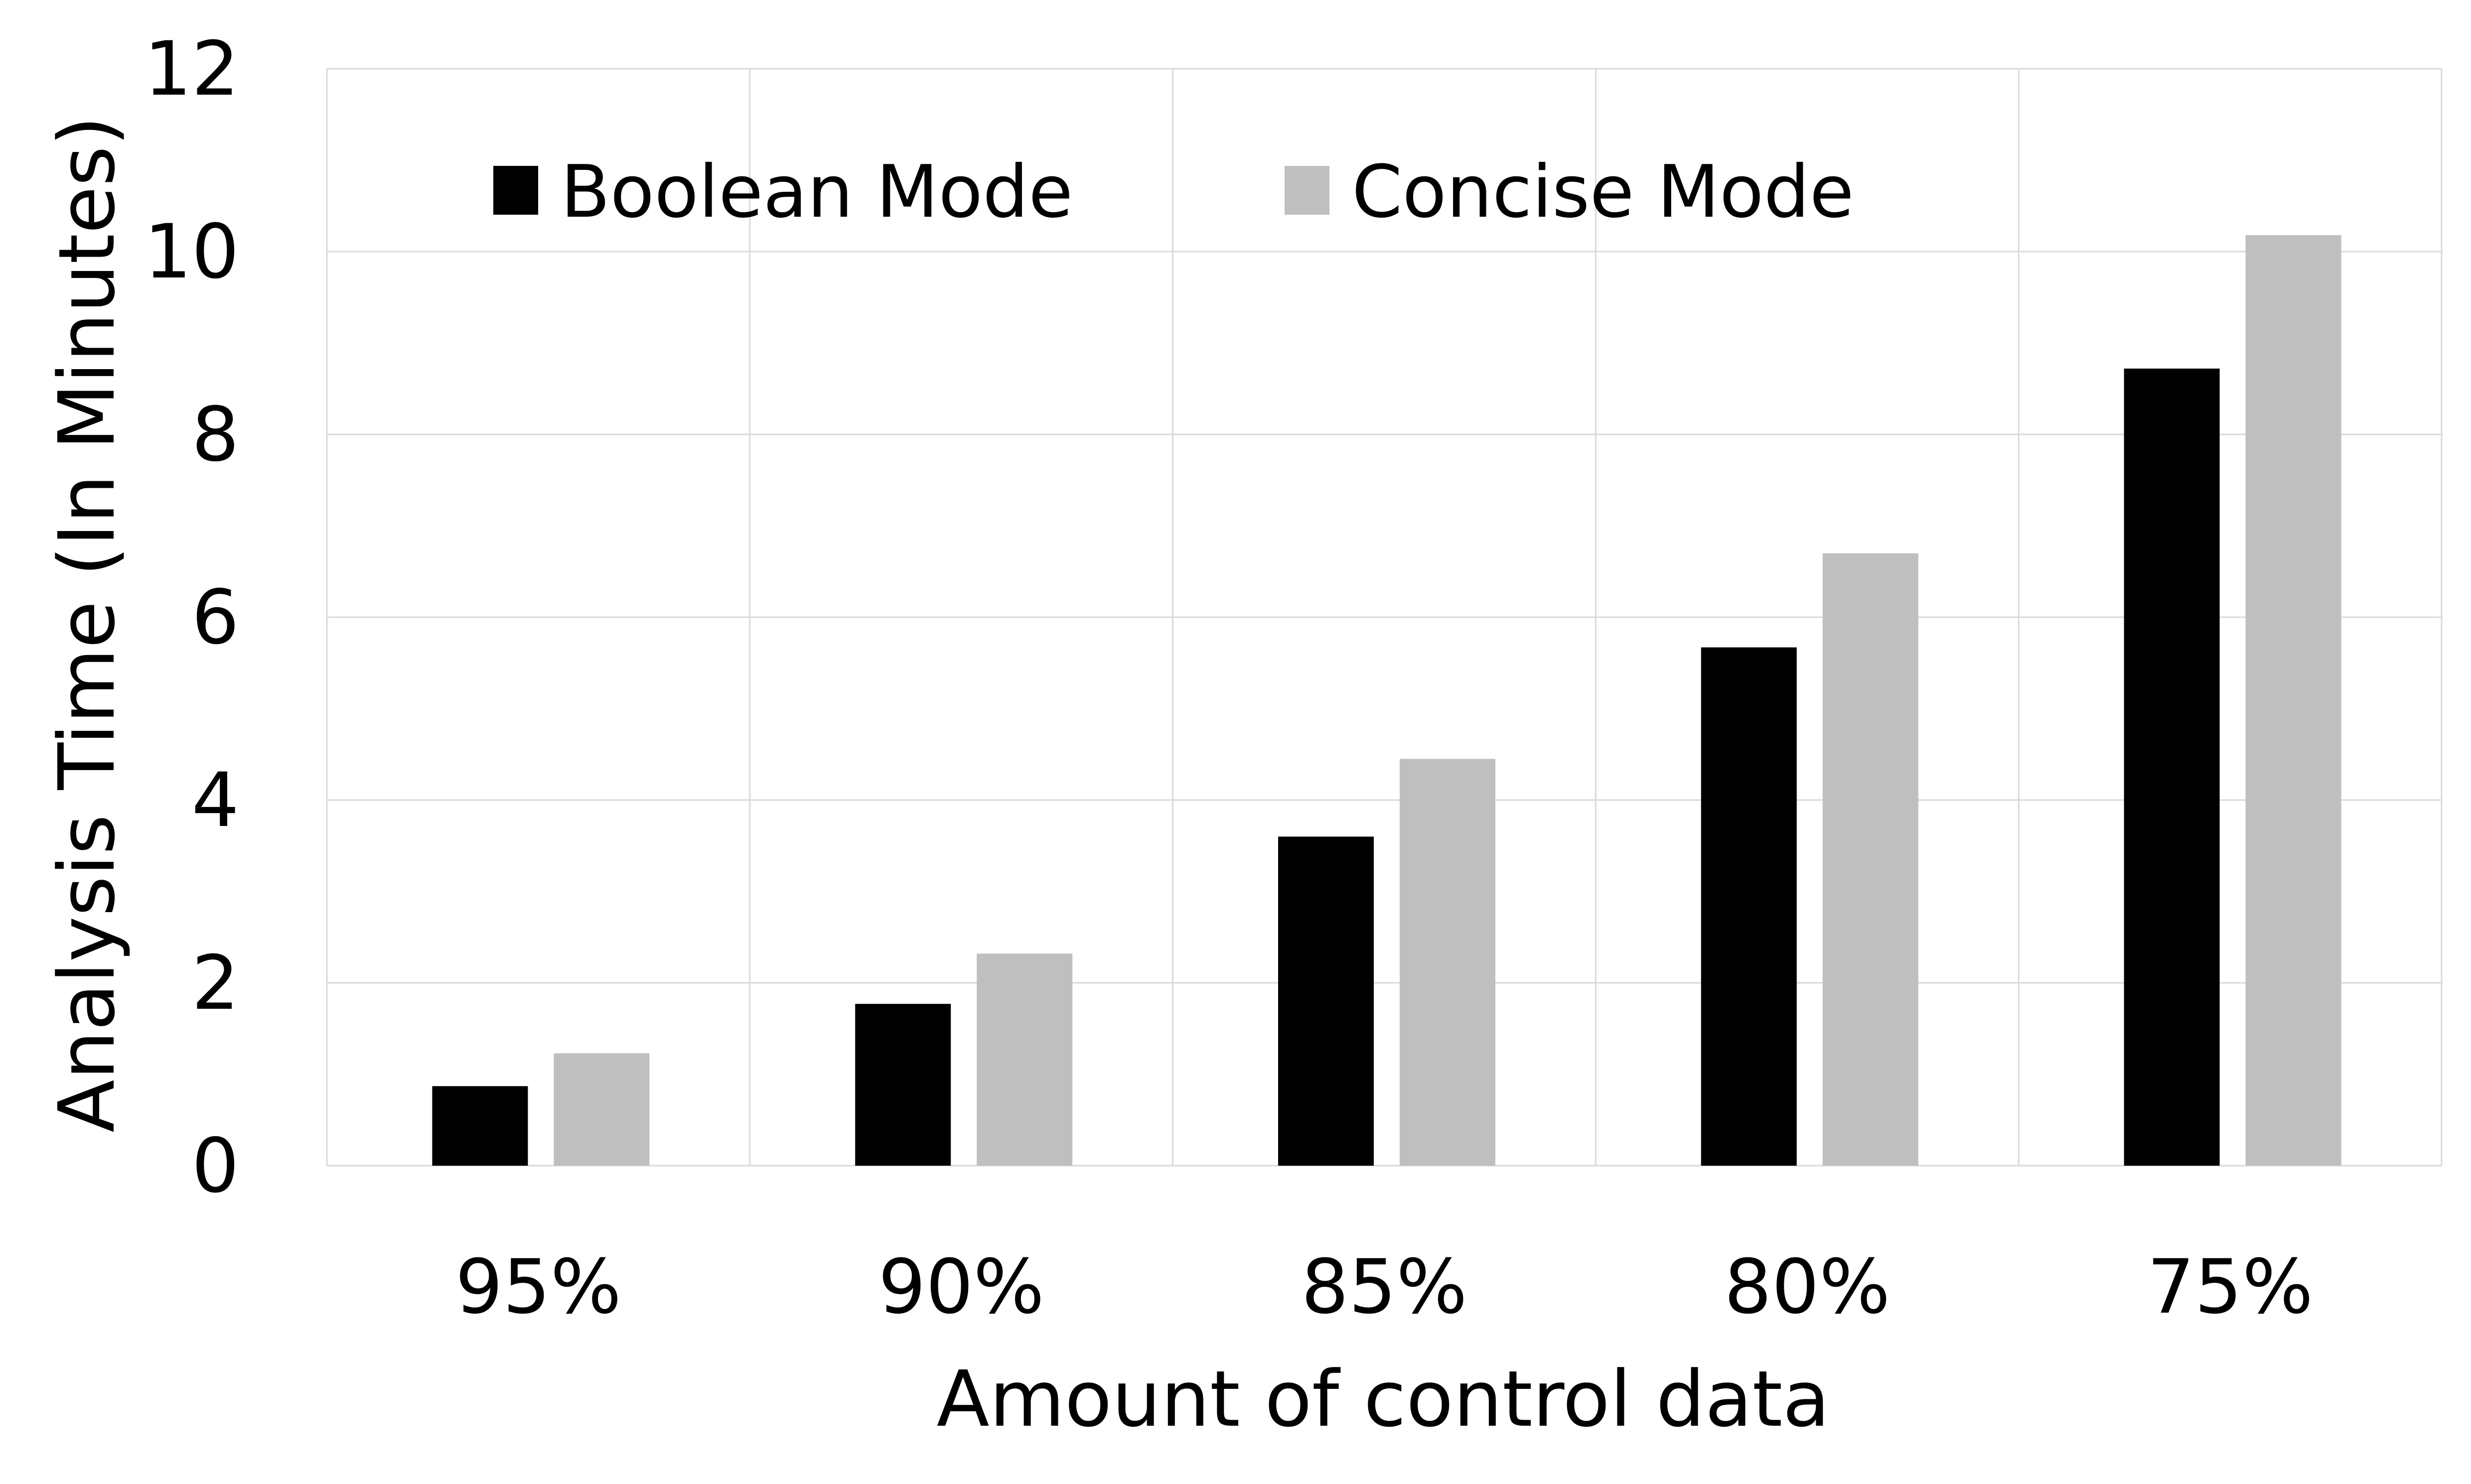  Describe the element at coordinates (602, 1109) in the screenshot. I see `bar-concise-95pct` at that location.